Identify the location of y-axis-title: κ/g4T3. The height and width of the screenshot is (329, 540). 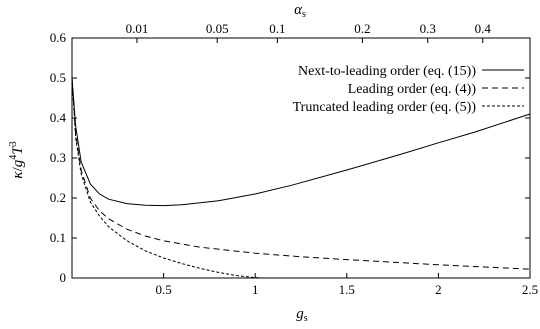
(17, 159).